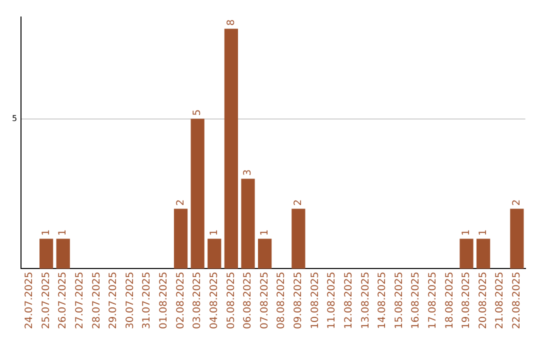  What do you see at coordinates (282, 301) in the screenshot?
I see `x-tick-label: 08.08.2025` at bounding box center [282, 301].